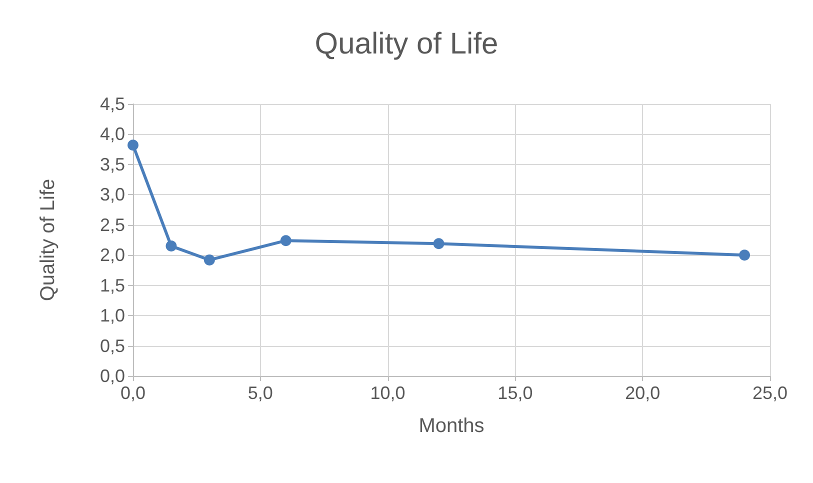 Image resolution: width=813 pixels, height=483 pixels. I want to click on x-tick-label: 15,0, so click(515, 393).